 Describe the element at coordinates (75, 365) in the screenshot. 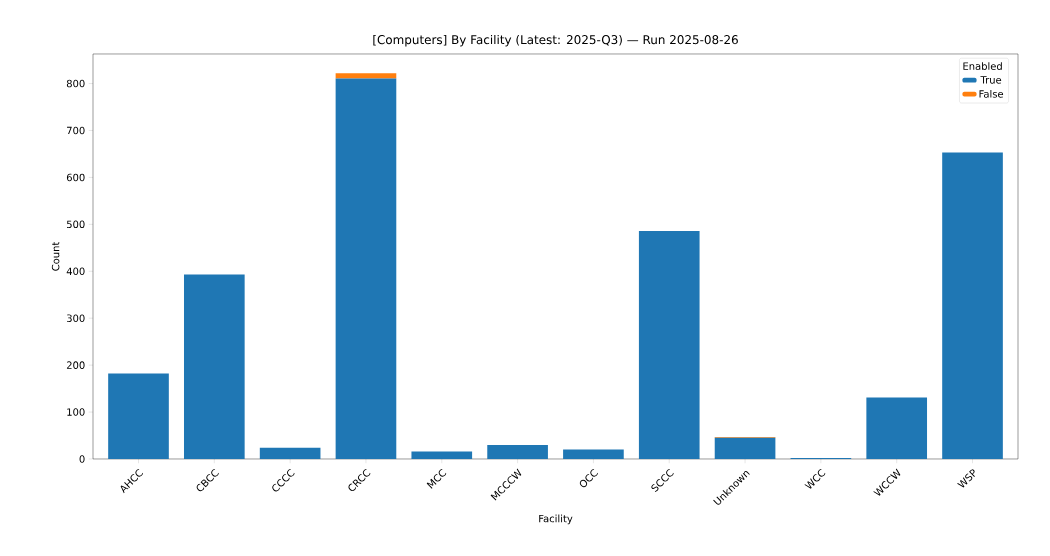

I see `y-tick-label: 200` at that location.